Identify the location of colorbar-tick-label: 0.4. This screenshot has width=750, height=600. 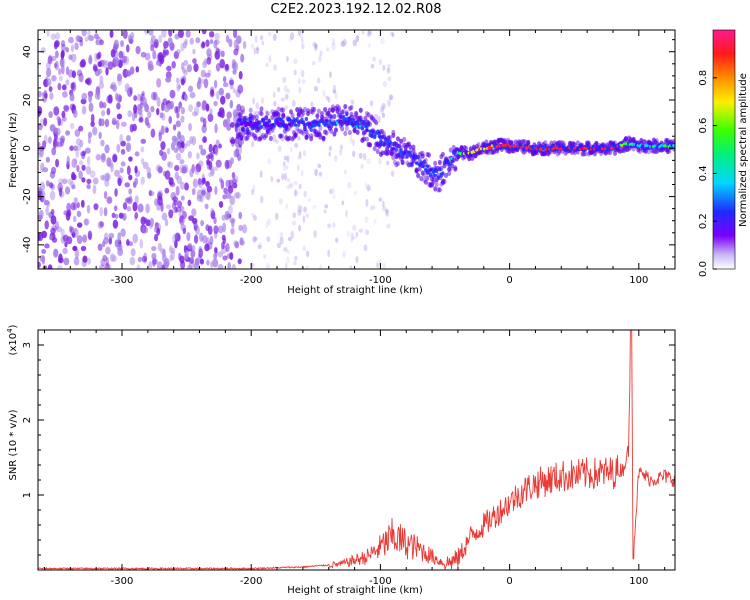
(703, 173).